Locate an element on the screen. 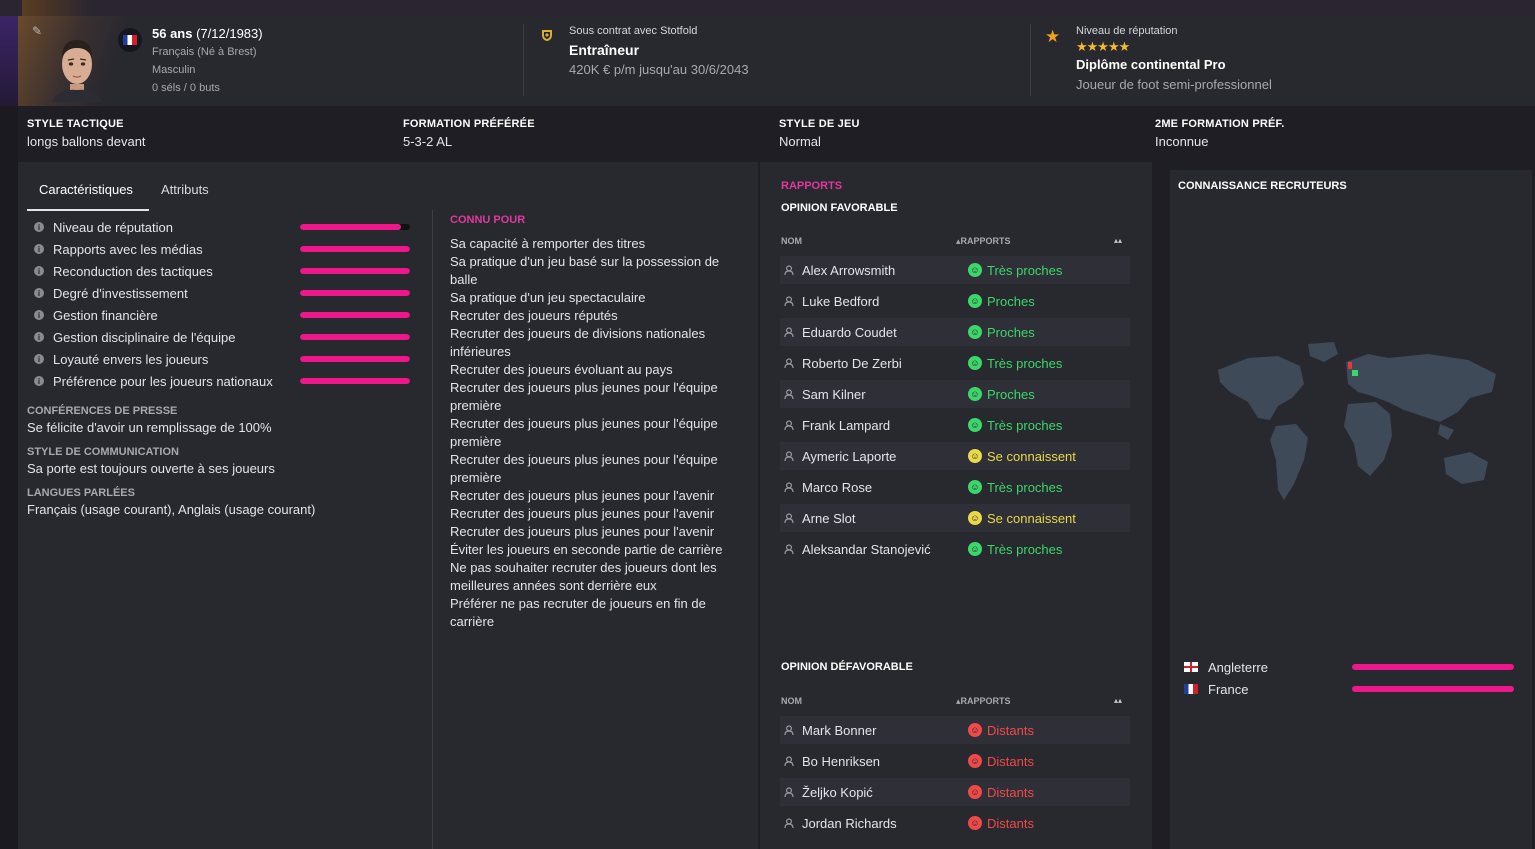  person-name: Aleksandar Stanojević is located at coordinates (866, 549).